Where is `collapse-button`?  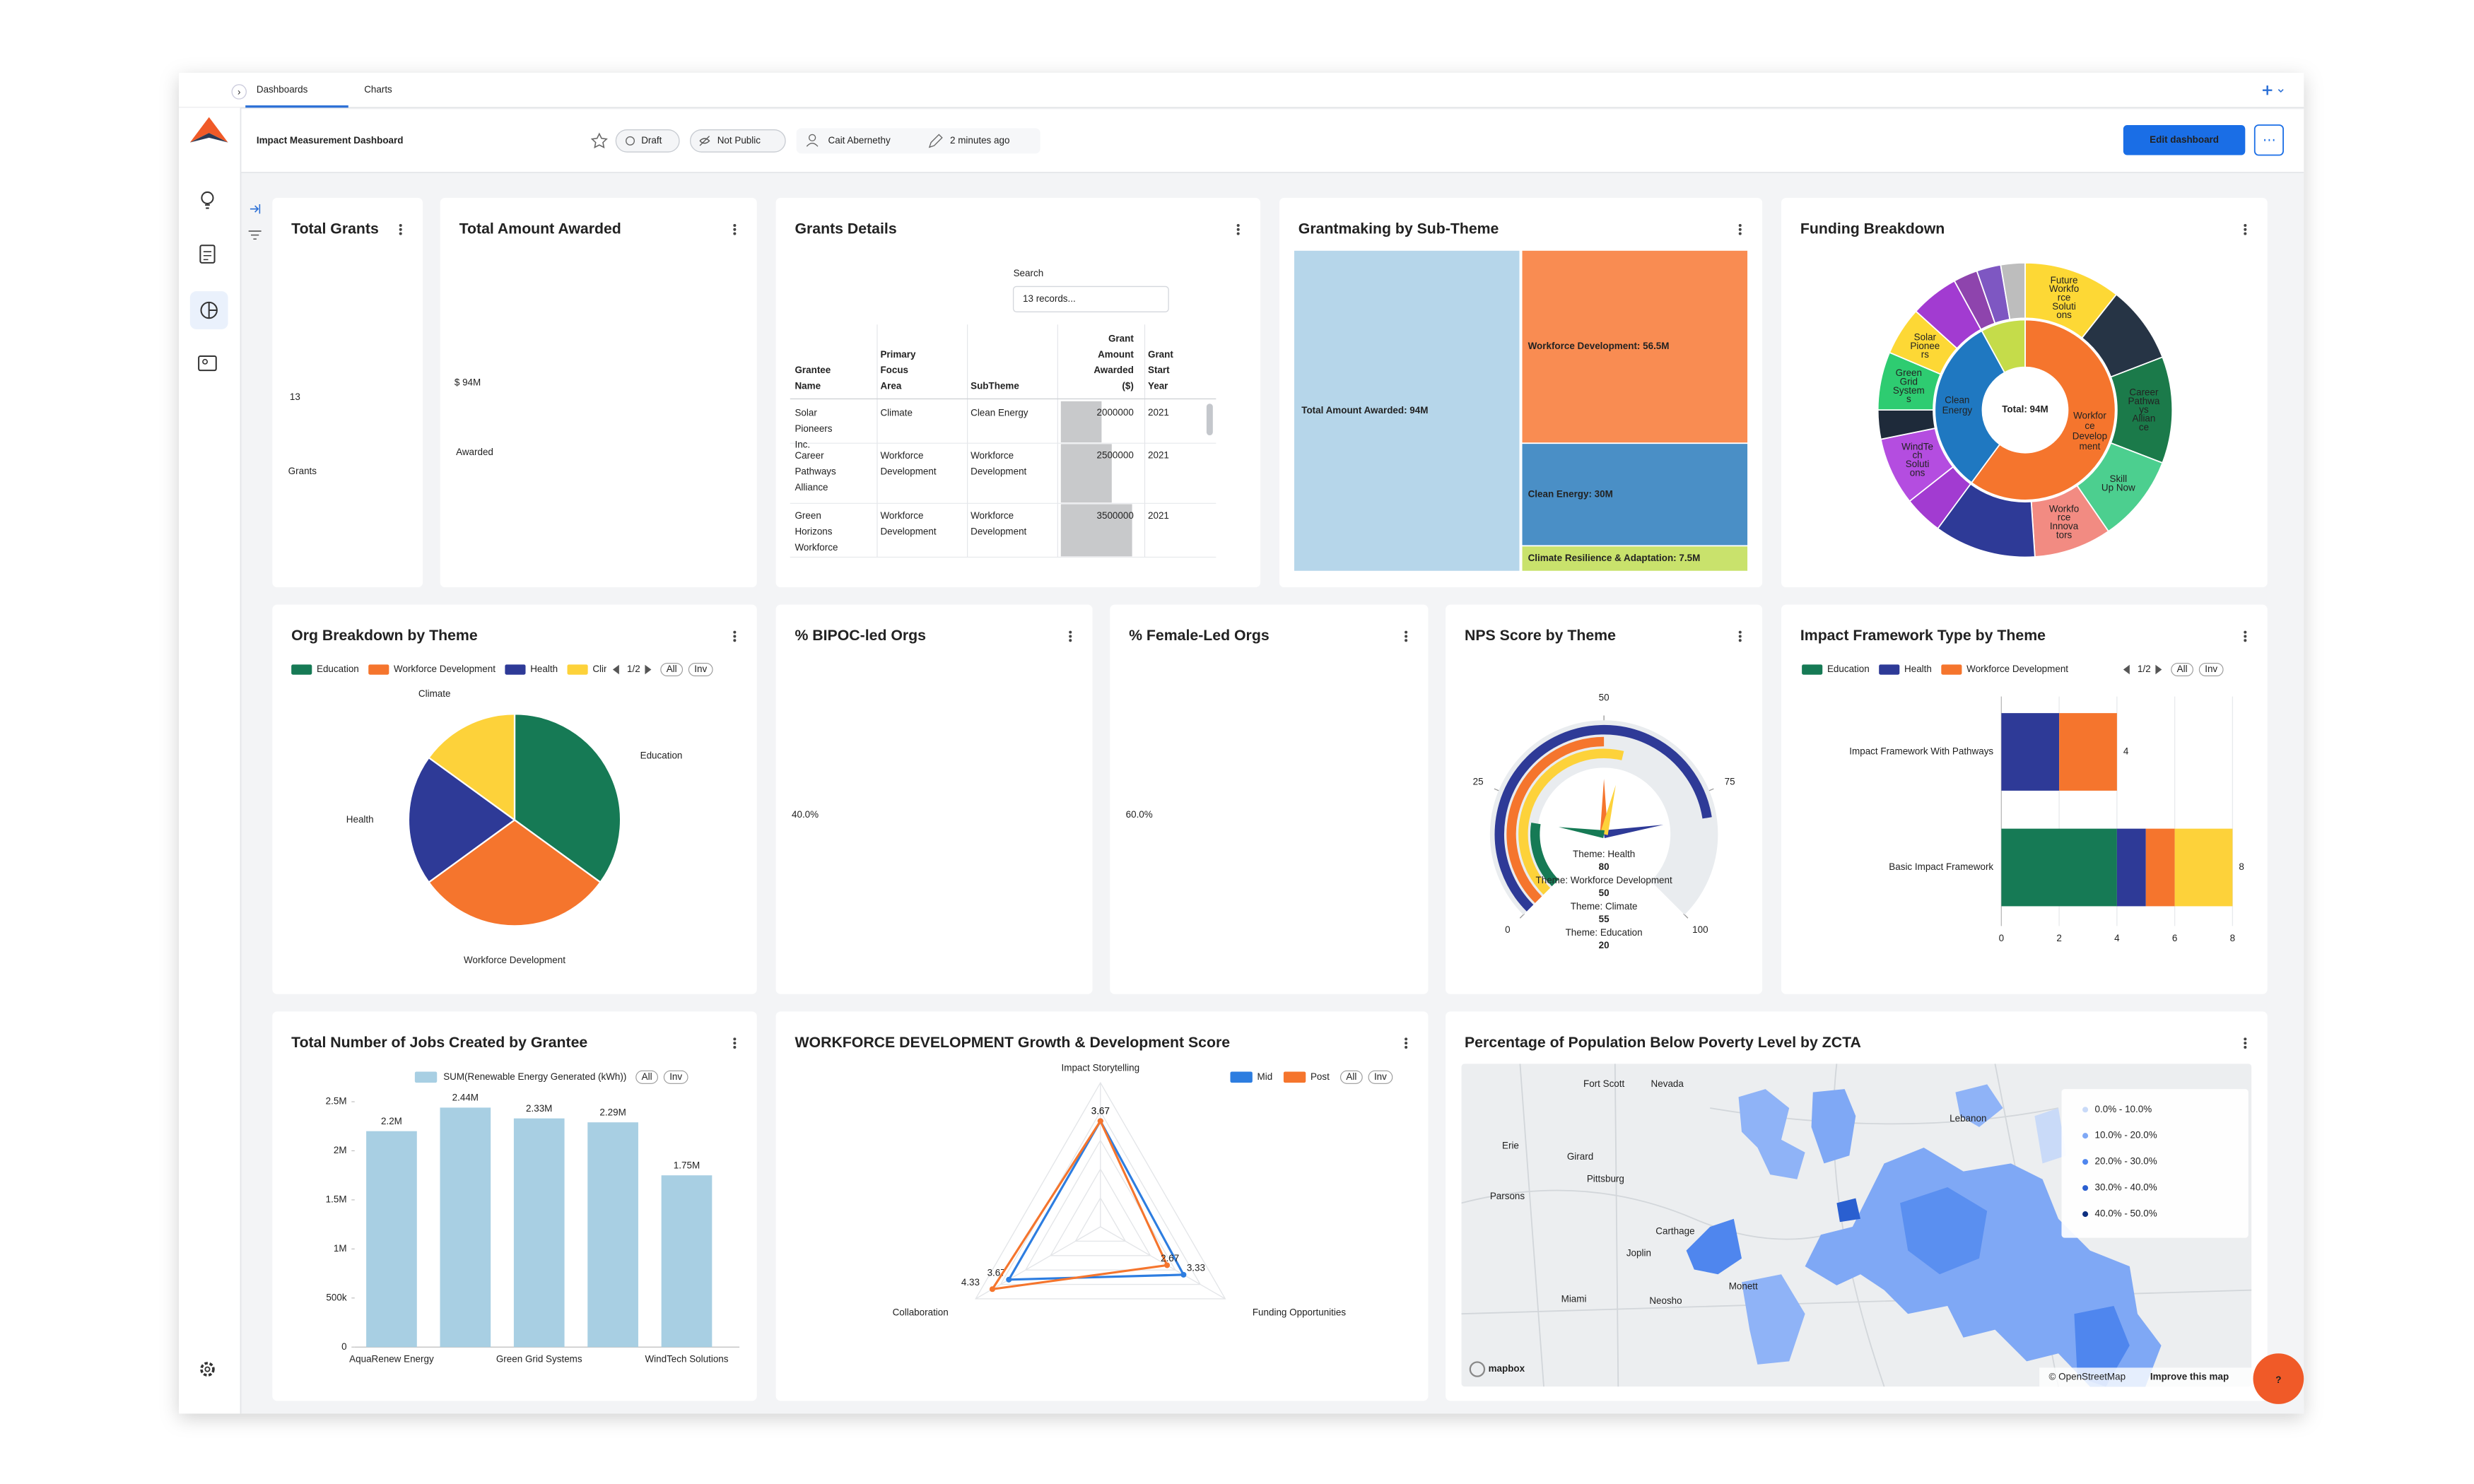
collapse-button is located at coordinates (239, 92).